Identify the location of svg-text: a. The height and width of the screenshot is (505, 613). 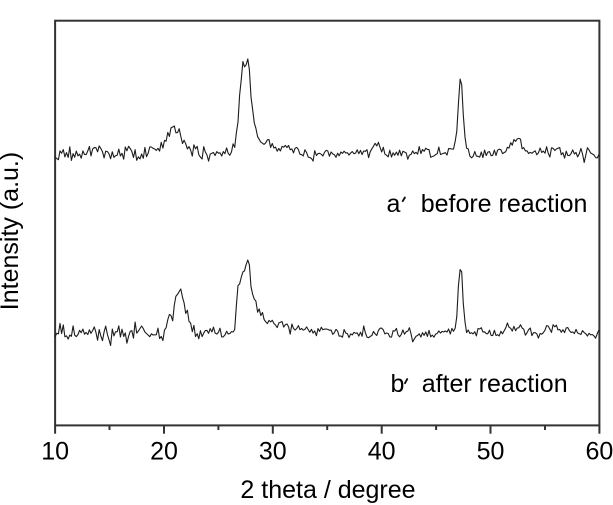
(394, 204).